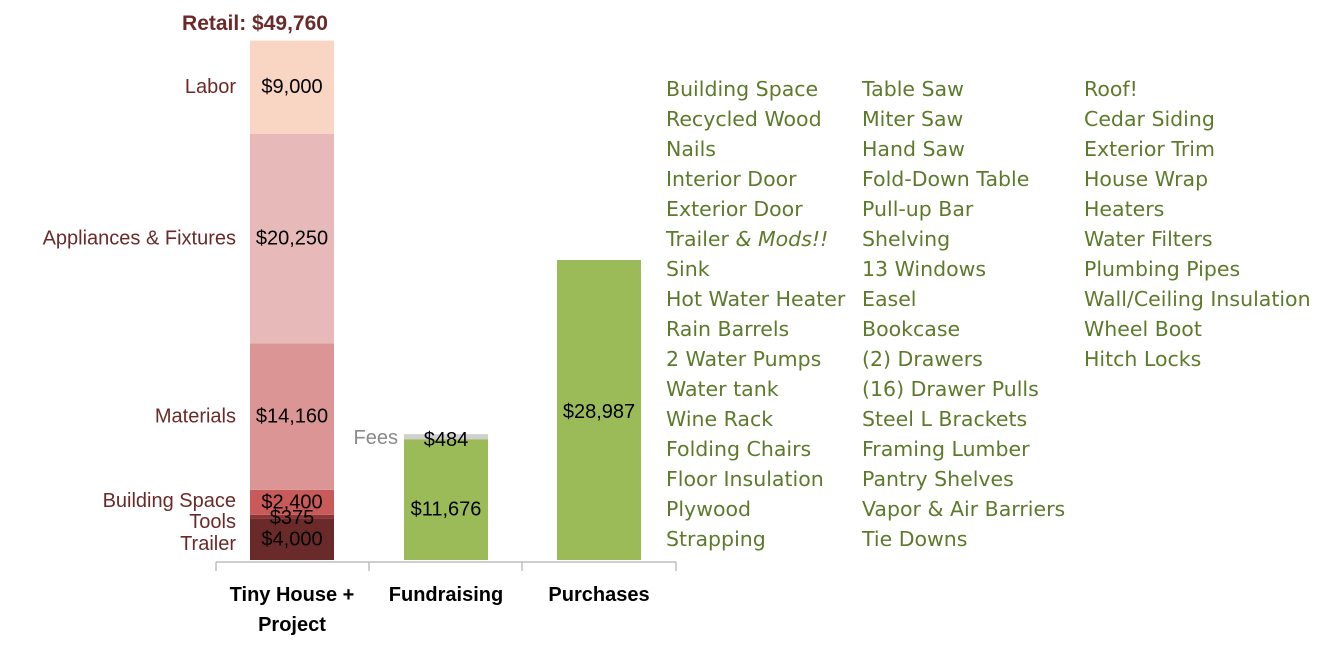 Image resolution: width=1329 pixels, height=668 pixels. Describe the element at coordinates (728, 329) in the screenshot. I see `list-item: Rain Barrels` at that location.